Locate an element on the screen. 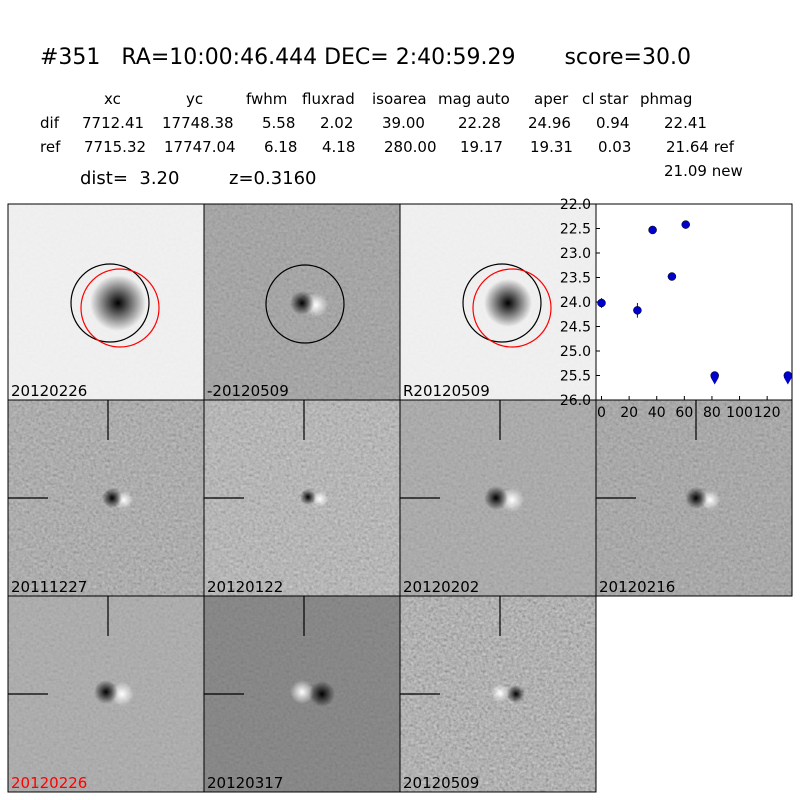  row-label: ref is located at coordinates (50, 147).